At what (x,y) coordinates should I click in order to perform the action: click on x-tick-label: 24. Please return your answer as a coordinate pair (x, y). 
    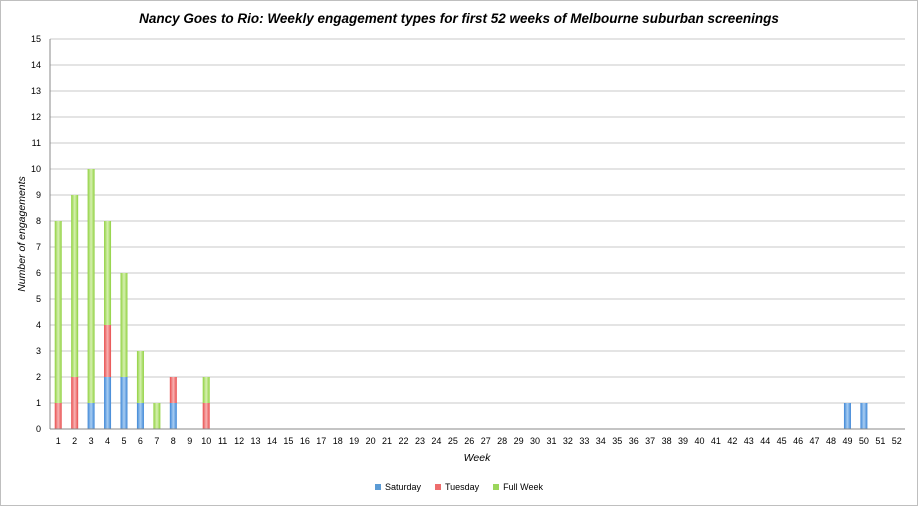
    Looking at the image, I should click on (436, 441).